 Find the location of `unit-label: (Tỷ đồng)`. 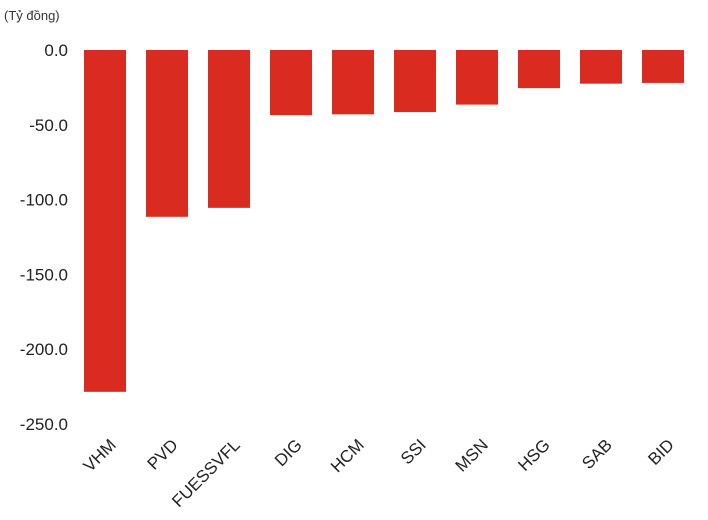

unit-label: (Tỷ đồng) is located at coordinates (32, 15).